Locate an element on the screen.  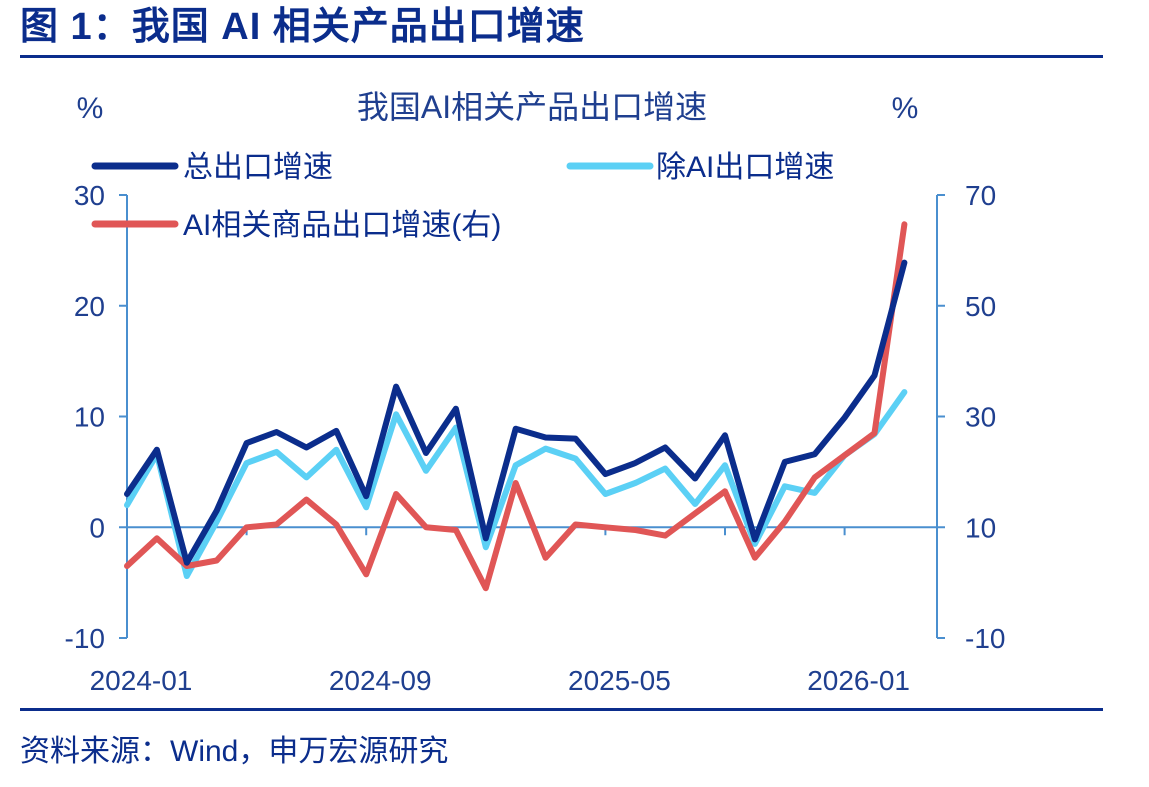
legend-label-2: AI相关商品出口增速(右) is located at coordinates (342, 225).